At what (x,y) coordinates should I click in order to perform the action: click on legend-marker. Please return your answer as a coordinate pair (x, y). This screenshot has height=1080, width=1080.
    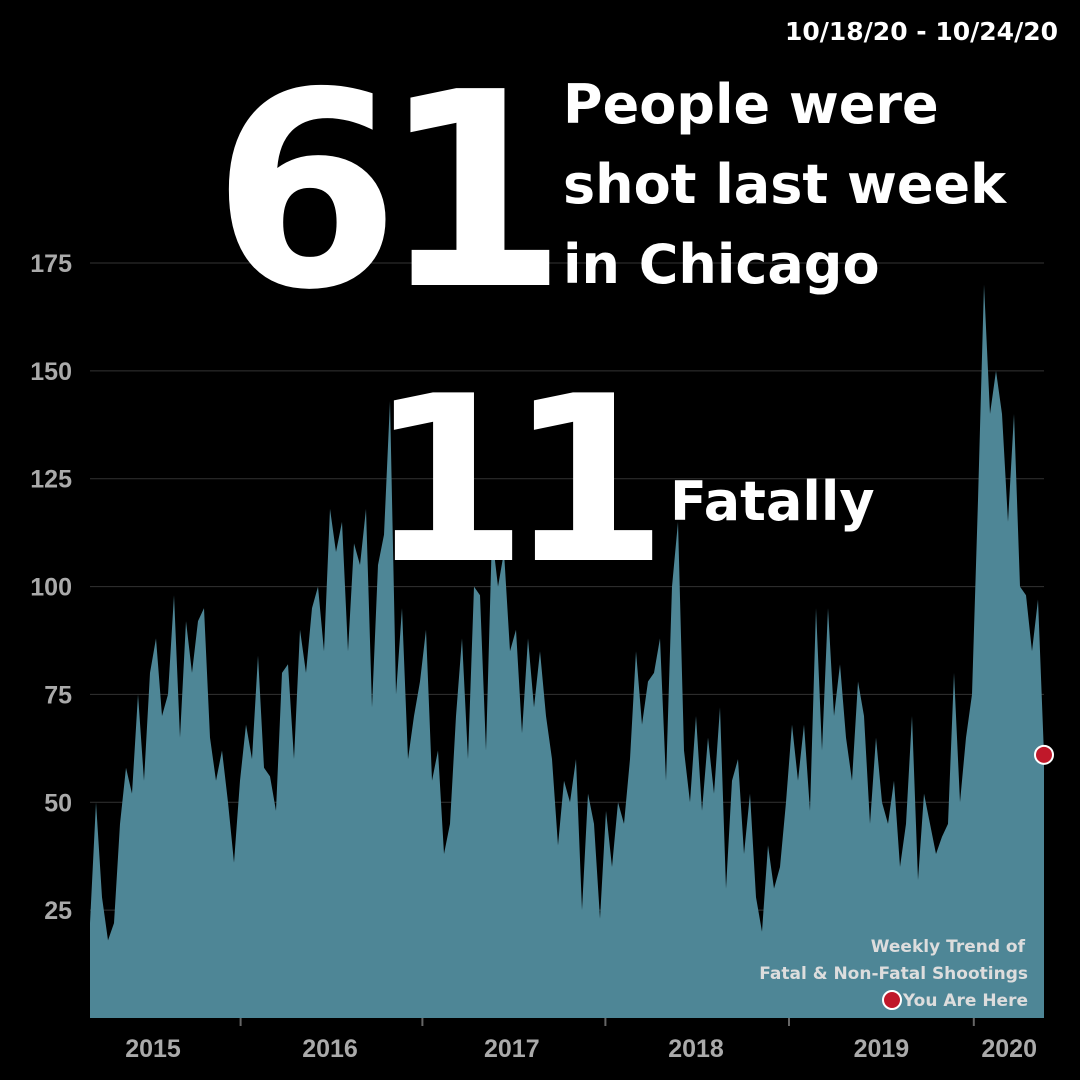
    Looking at the image, I should click on (892, 1000).